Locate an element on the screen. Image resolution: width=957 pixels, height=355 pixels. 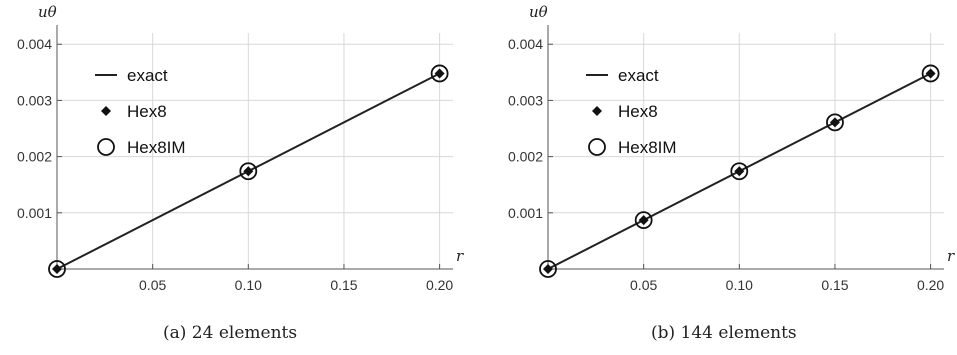
figure-caption: (a) 24 elements is located at coordinates (230, 333).